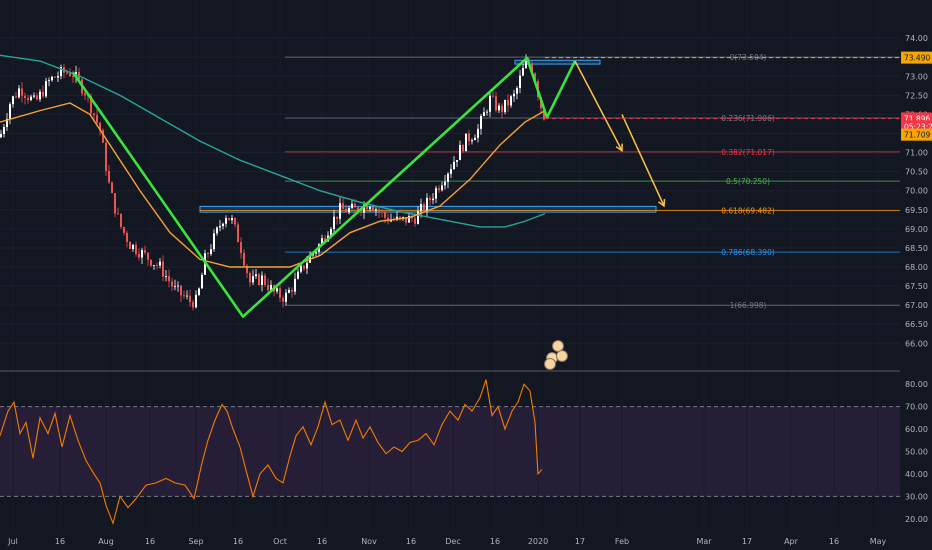 The height and width of the screenshot is (550, 932). What do you see at coordinates (916, 76) in the screenshot?
I see `price-tick-label: 73.00` at bounding box center [916, 76].